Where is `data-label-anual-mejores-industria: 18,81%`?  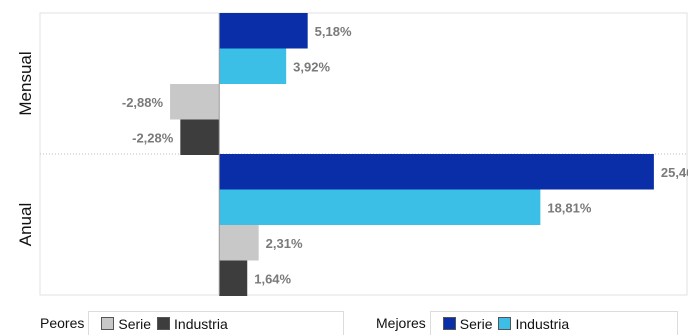 data-label-anual-mejores-industria: 18,81% is located at coordinates (569, 207).